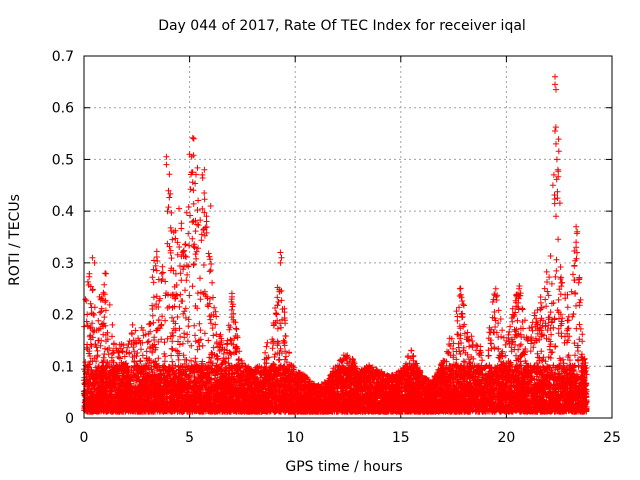 This screenshot has height=480, width=640. Describe the element at coordinates (295, 438) in the screenshot. I see `x-tick-label: 10` at that location.